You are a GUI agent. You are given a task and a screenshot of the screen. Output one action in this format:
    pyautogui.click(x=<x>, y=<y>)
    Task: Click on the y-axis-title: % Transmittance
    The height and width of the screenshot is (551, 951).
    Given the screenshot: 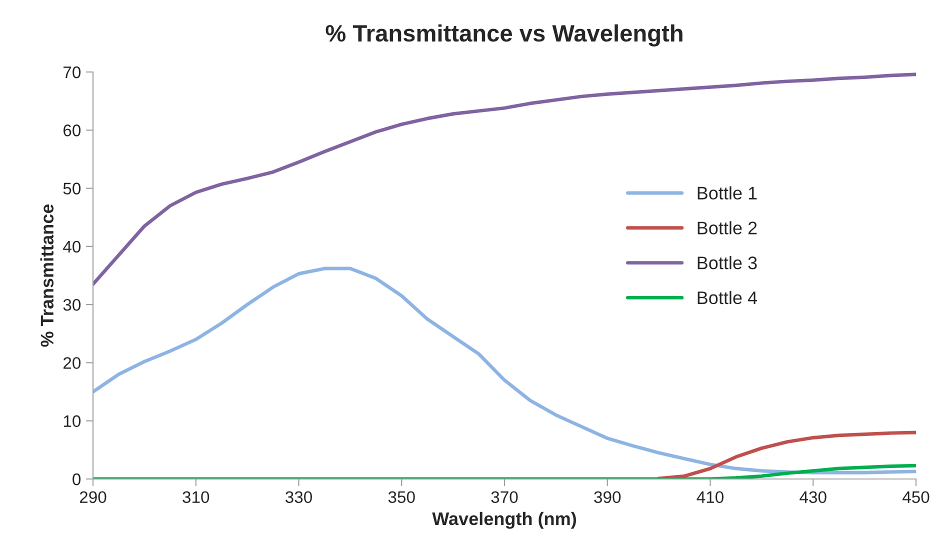 What is the action you would take?
    pyautogui.click(x=47, y=275)
    